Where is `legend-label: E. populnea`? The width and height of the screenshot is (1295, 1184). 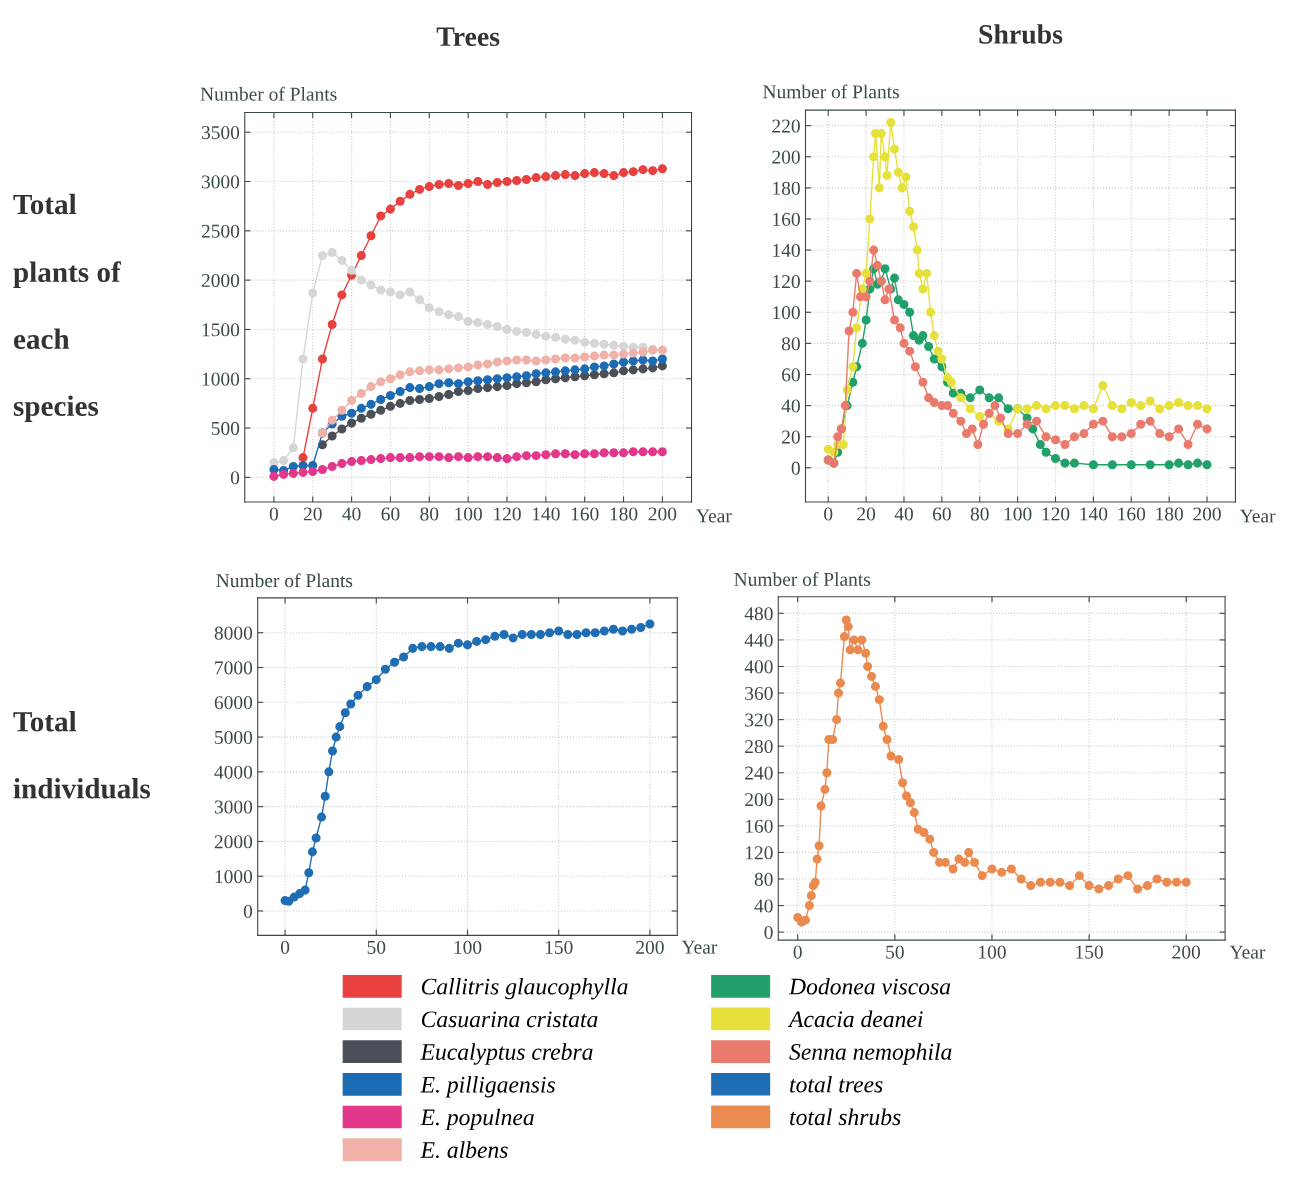 legend-label: E. populnea is located at coordinates (477, 1119).